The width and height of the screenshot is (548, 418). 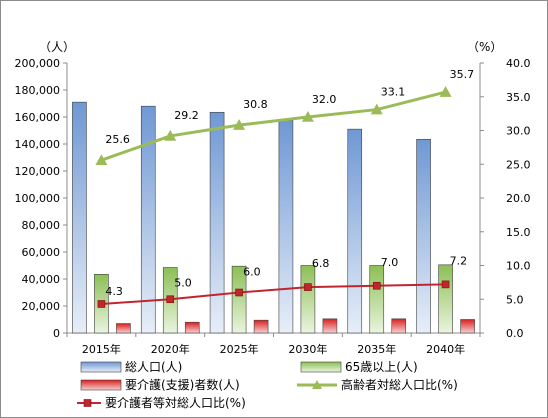 What do you see at coordinates (182, 384) in the screenshot?
I see `legend-care-recipients-label: 要介護(支援)者数(人)` at bounding box center [182, 384].